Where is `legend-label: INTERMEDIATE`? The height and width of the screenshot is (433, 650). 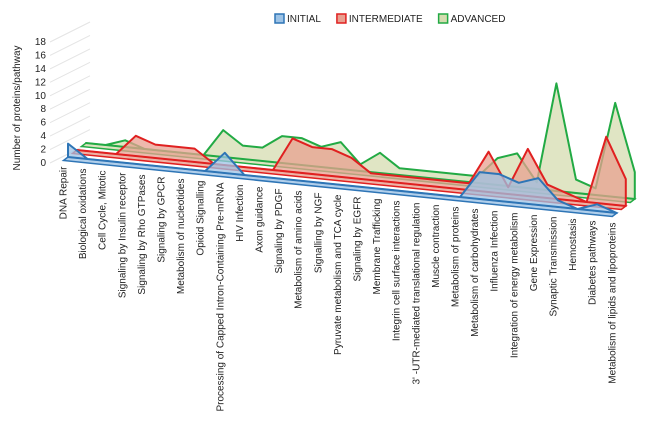
legend-label: INTERMEDIATE is located at coordinates (386, 19).